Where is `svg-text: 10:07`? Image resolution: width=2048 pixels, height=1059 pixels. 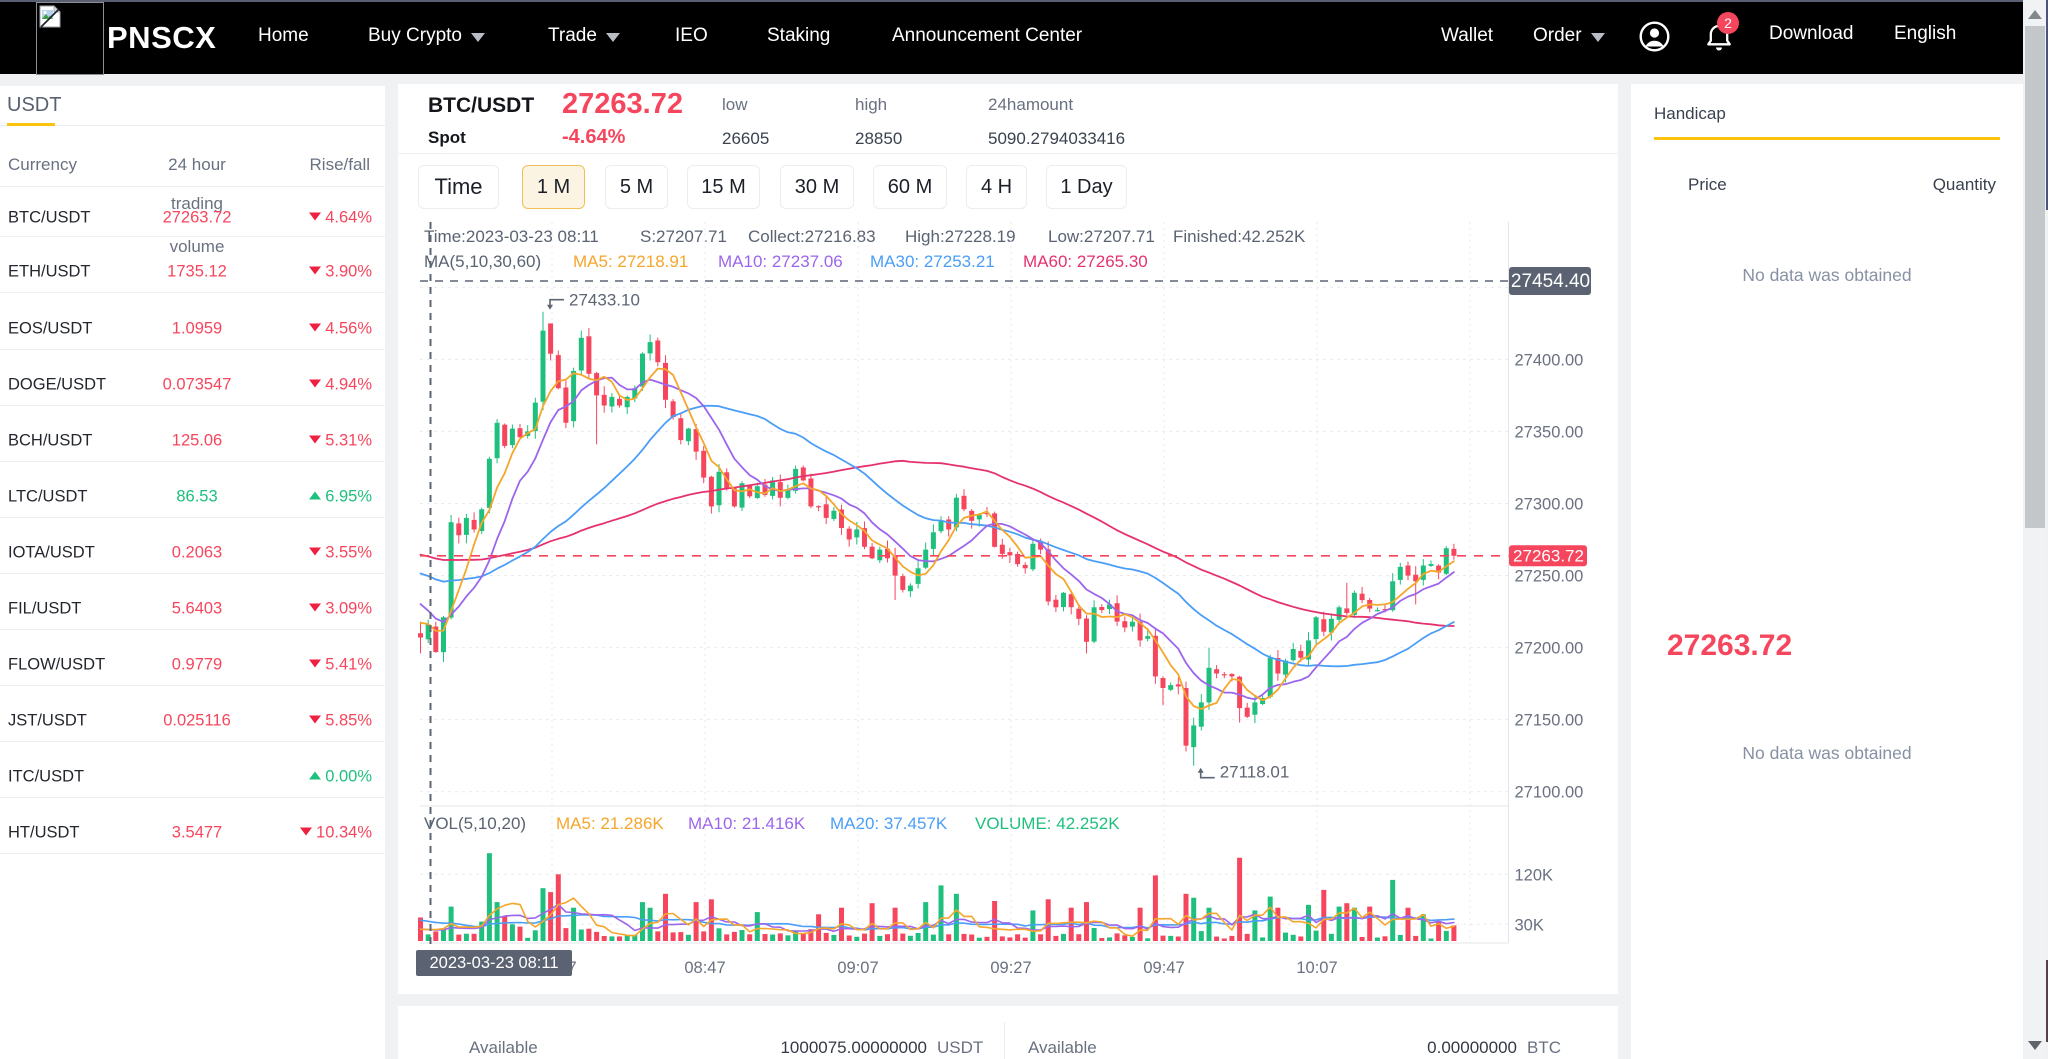
svg-text: 10:07 is located at coordinates (1316, 968).